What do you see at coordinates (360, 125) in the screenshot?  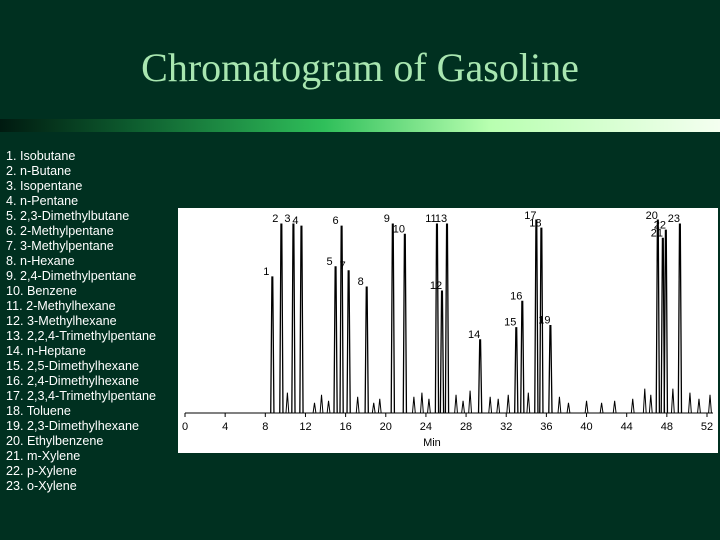 I see `title-divider-bar` at bounding box center [360, 125].